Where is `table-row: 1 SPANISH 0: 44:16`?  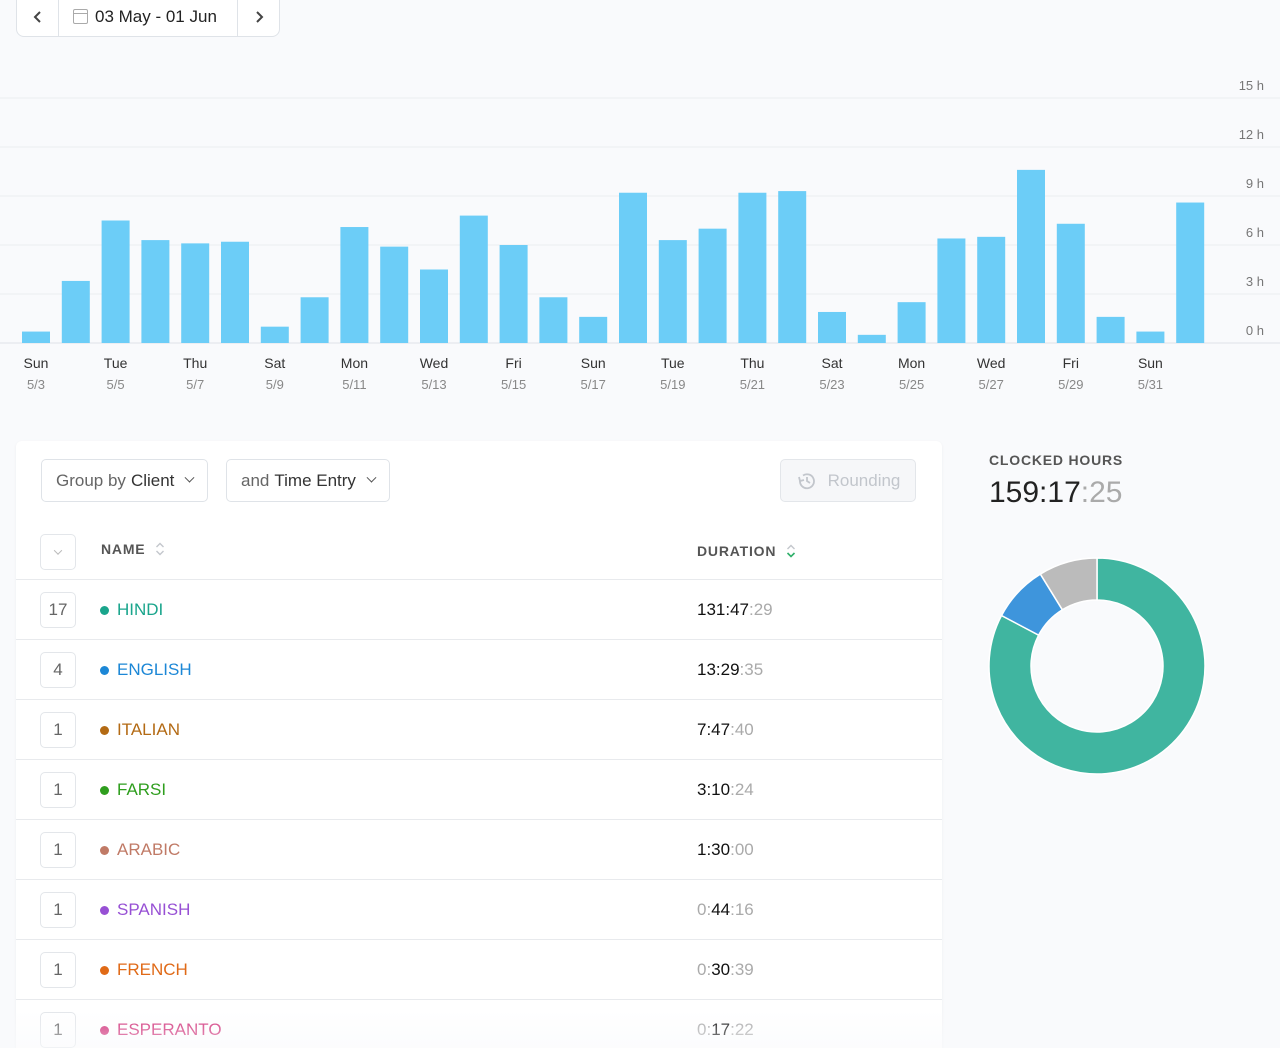
table-row: 1 SPANISH 0: 44:16 is located at coordinates (479, 909).